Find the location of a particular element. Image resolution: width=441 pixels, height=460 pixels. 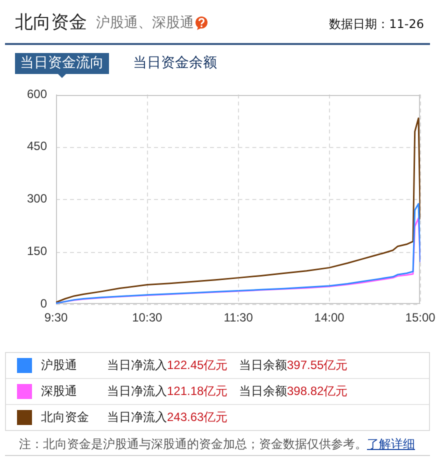

x-tick-label: 14:00 is located at coordinates (329, 317).